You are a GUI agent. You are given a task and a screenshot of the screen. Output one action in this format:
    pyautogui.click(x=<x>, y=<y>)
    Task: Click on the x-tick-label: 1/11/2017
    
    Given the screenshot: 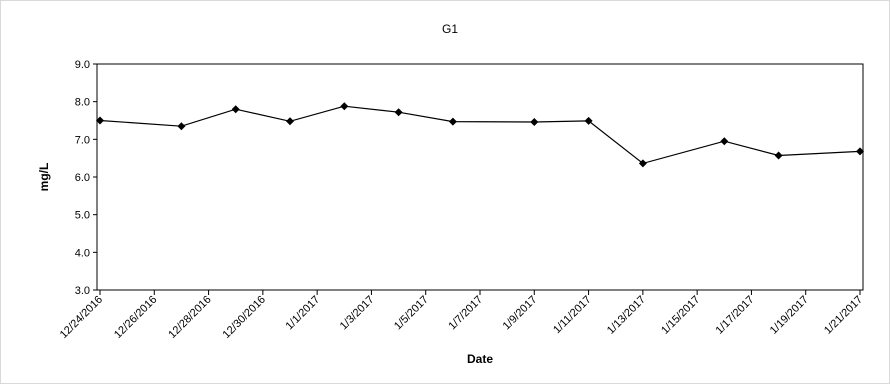 What is the action you would take?
    pyautogui.click(x=572, y=315)
    